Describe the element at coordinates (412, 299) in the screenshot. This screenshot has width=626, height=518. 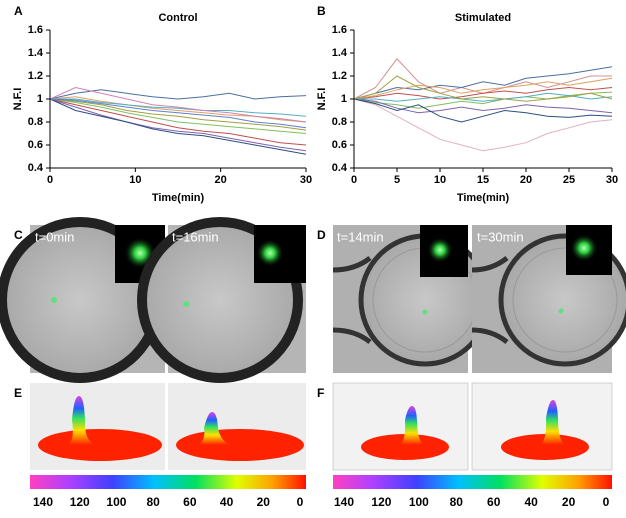
I see `micro-image: t=14min` at that location.